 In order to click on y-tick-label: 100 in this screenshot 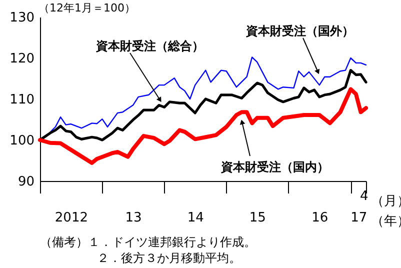, I will do `click(22, 141)`.